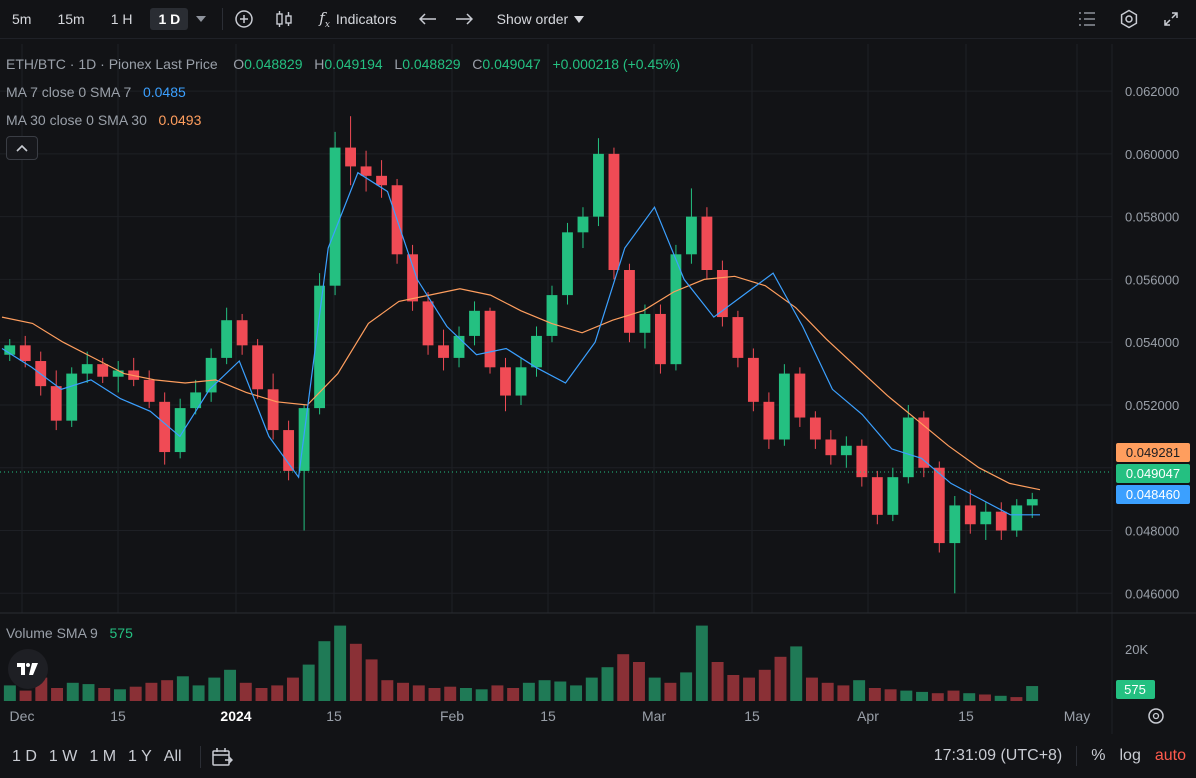  Describe the element at coordinates (319, 64) in the screenshot. I see `legend-high-label: H` at that location.